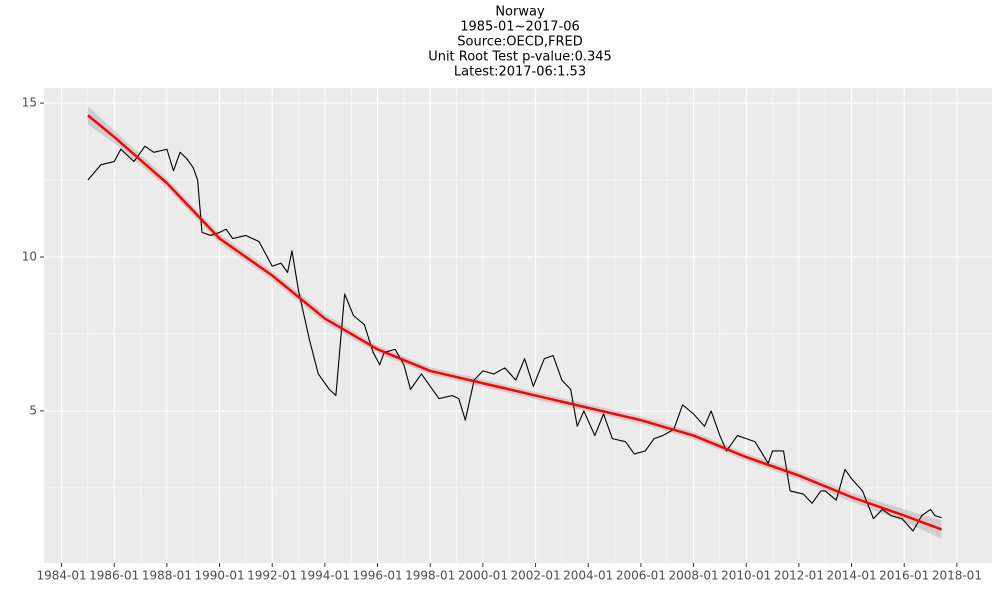 The image size is (1000, 600). Describe the element at coordinates (535, 576) in the screenshot. I see `x-tick-label: 2002-01` at that location.